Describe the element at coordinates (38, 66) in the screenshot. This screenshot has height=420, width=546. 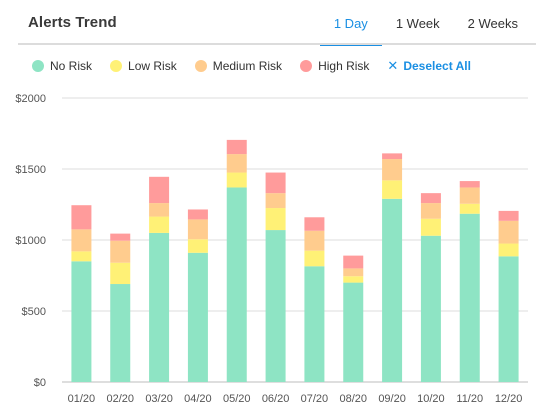
I see `legend-swatch-no-risk` at that location.